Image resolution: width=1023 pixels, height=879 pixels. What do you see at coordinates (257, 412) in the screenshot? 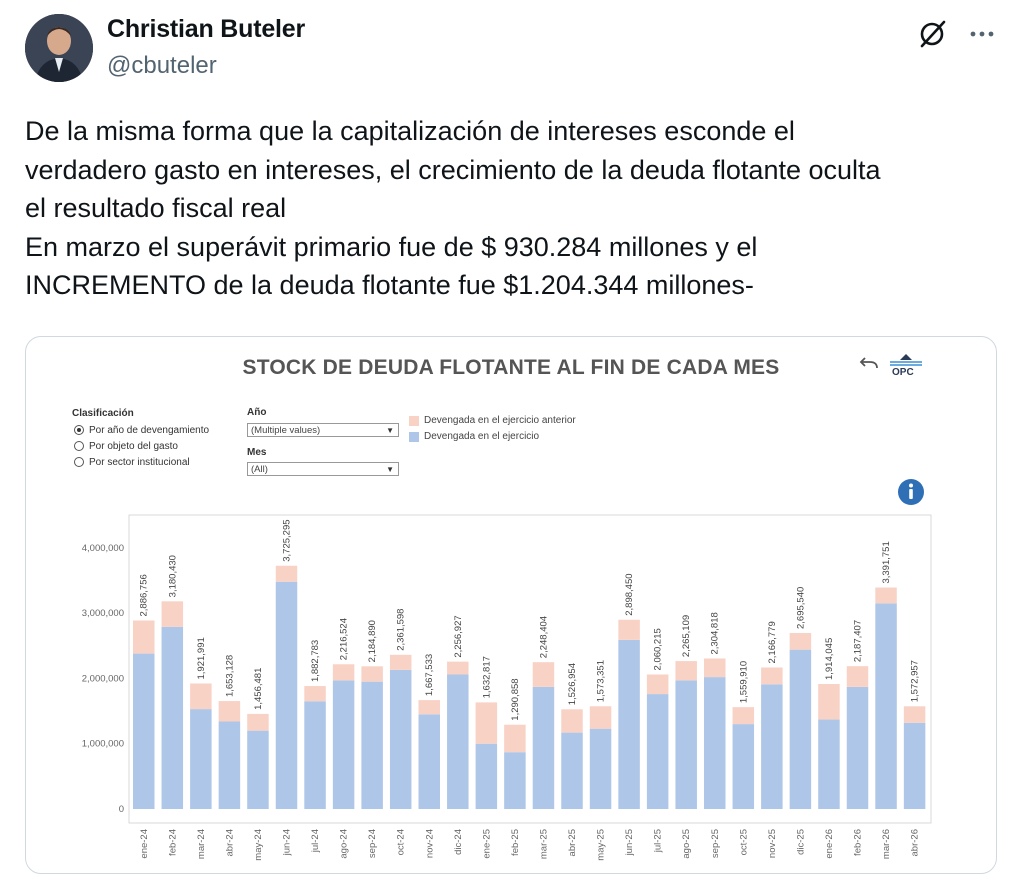
I see `anio-label: Año` at bounding box center [257, 412].